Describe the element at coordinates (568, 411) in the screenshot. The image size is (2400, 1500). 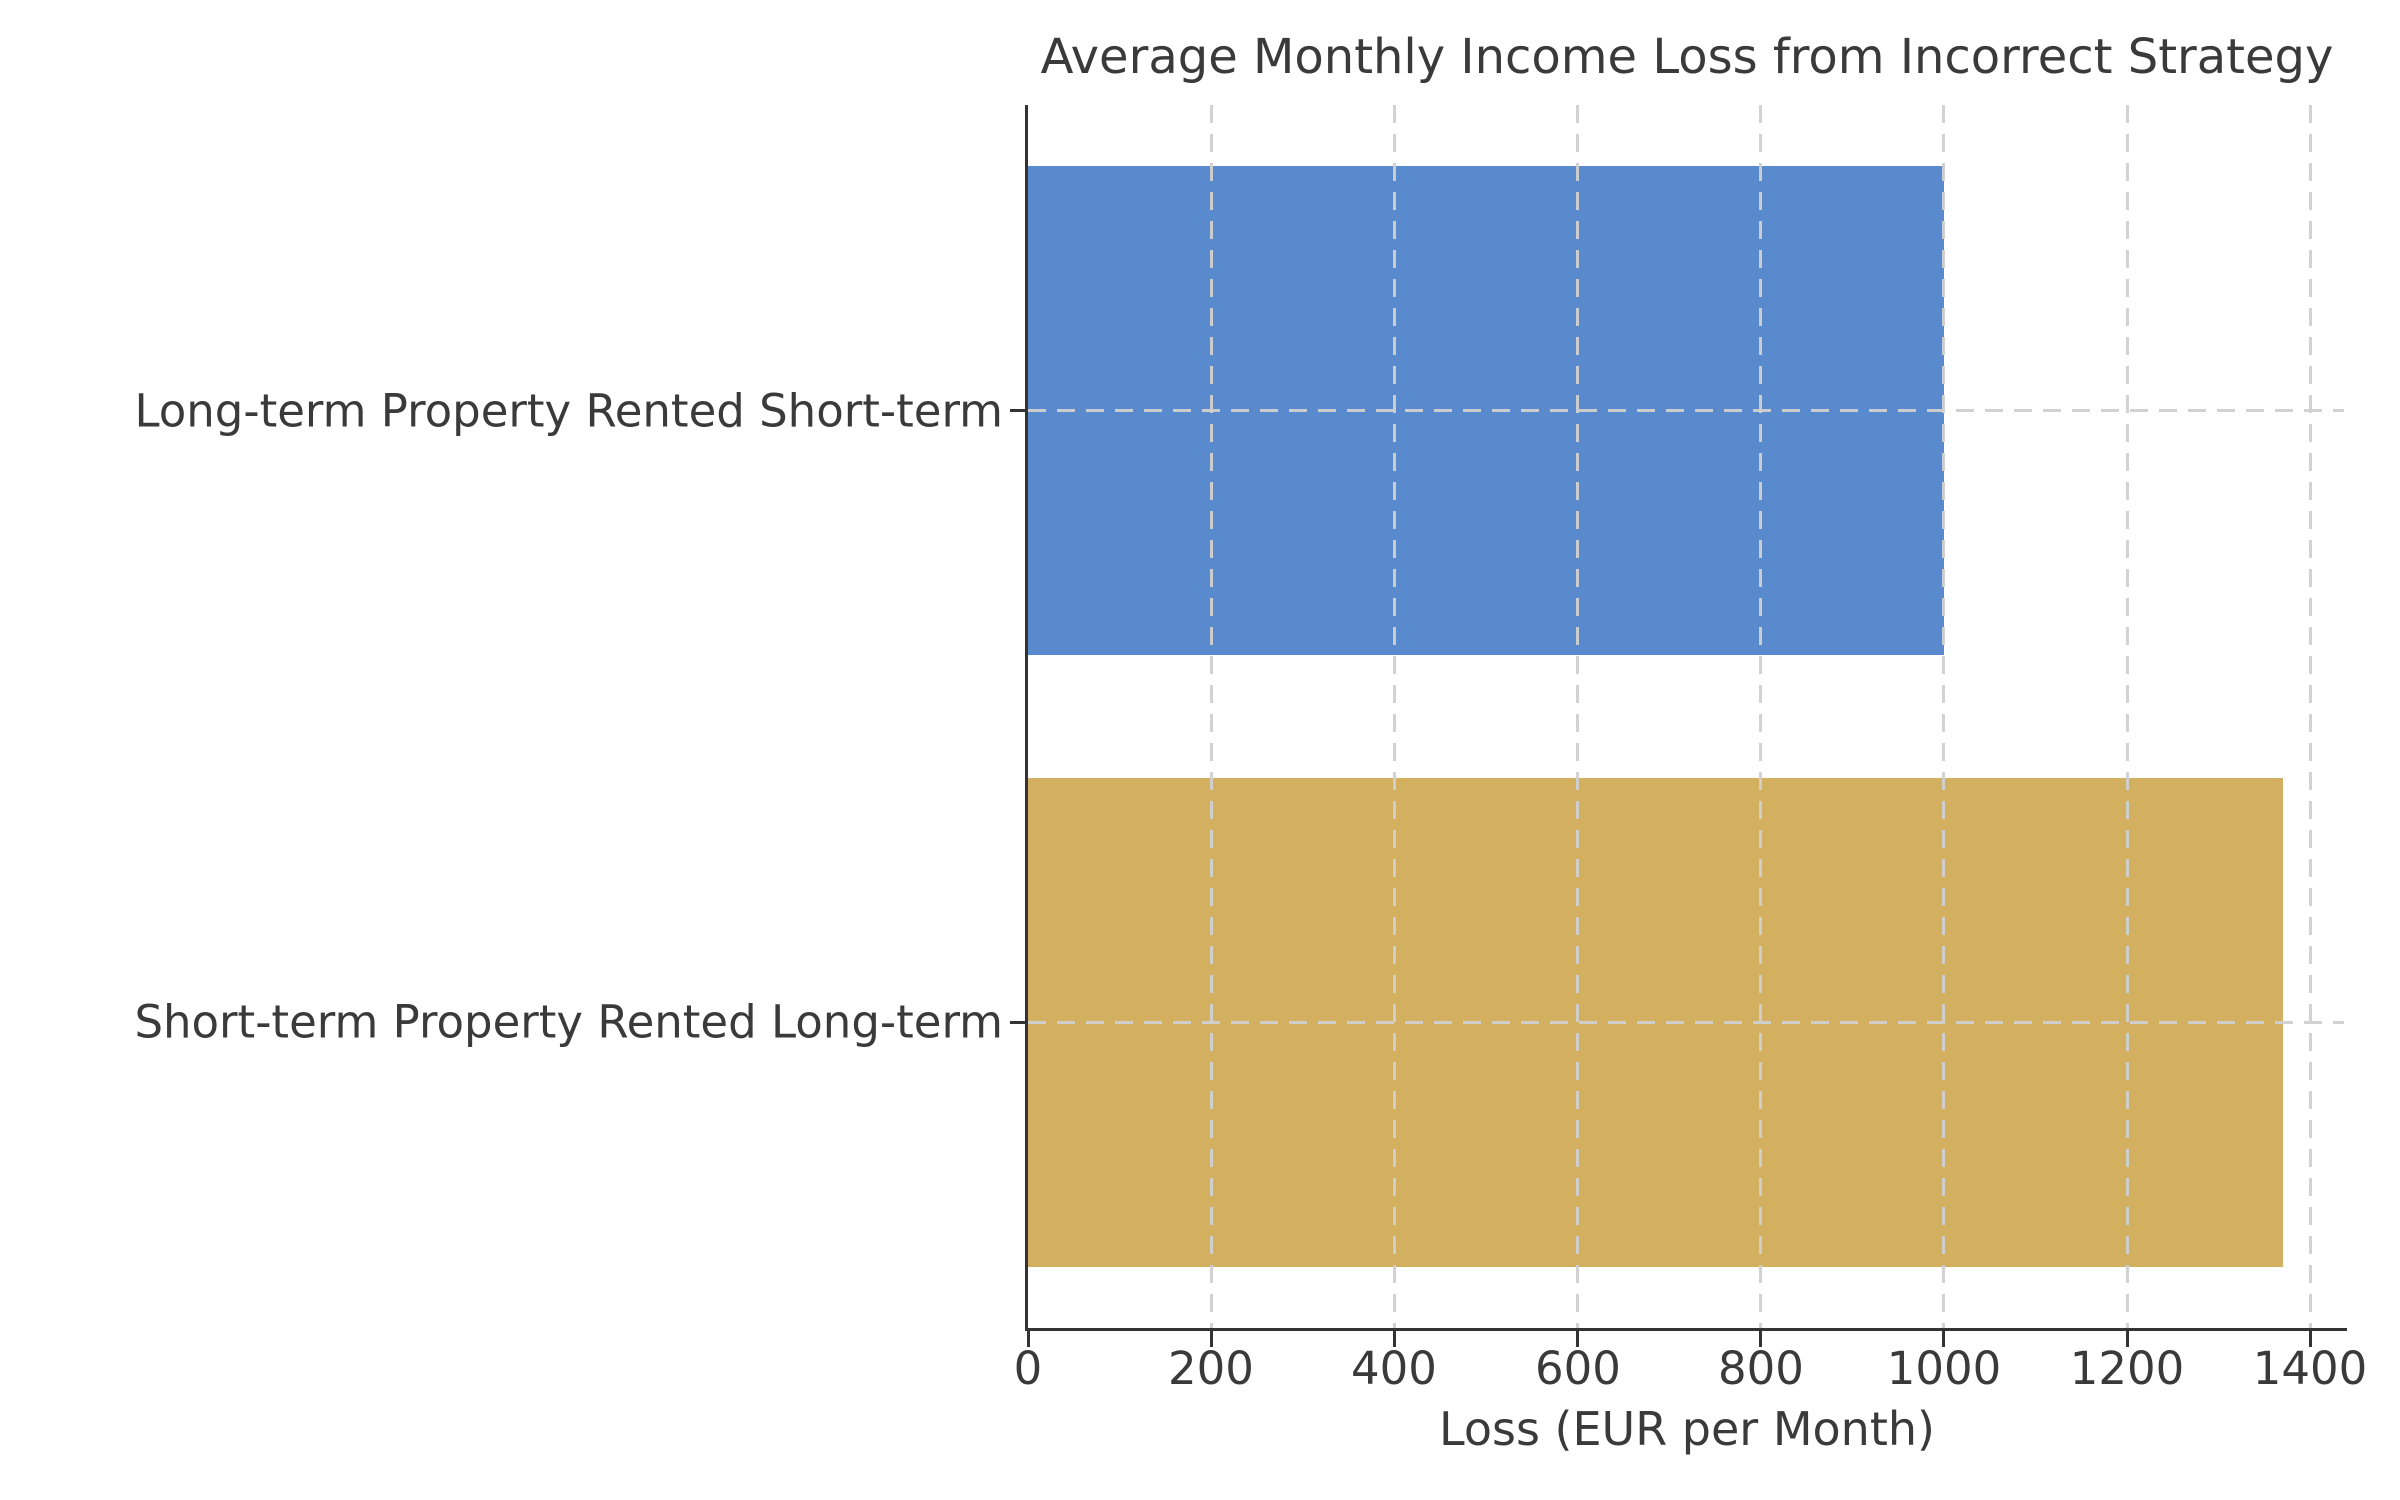
I see `y-tick-label-0: Long-term Property Rented Short-term` at that location.